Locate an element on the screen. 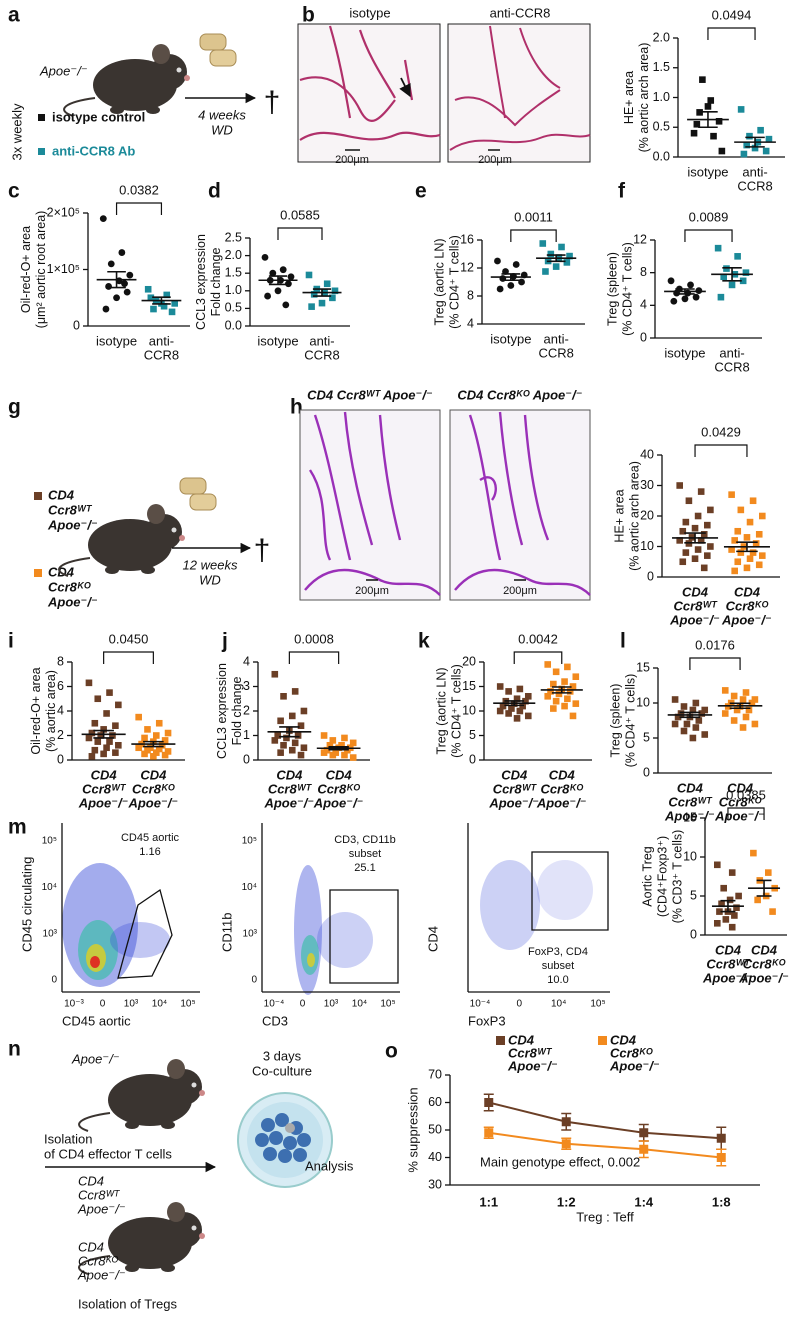 The width and height of the screenshot is (800, 1322). x-tick-label: Ccr8ᴷᴼ is located at coordinates (741, 801).